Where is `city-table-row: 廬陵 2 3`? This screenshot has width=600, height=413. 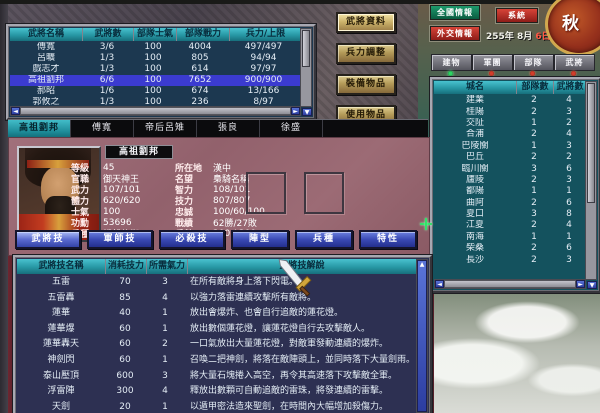 city-table-row: 廬陵 2 3 is located at coordinates (510, 180).